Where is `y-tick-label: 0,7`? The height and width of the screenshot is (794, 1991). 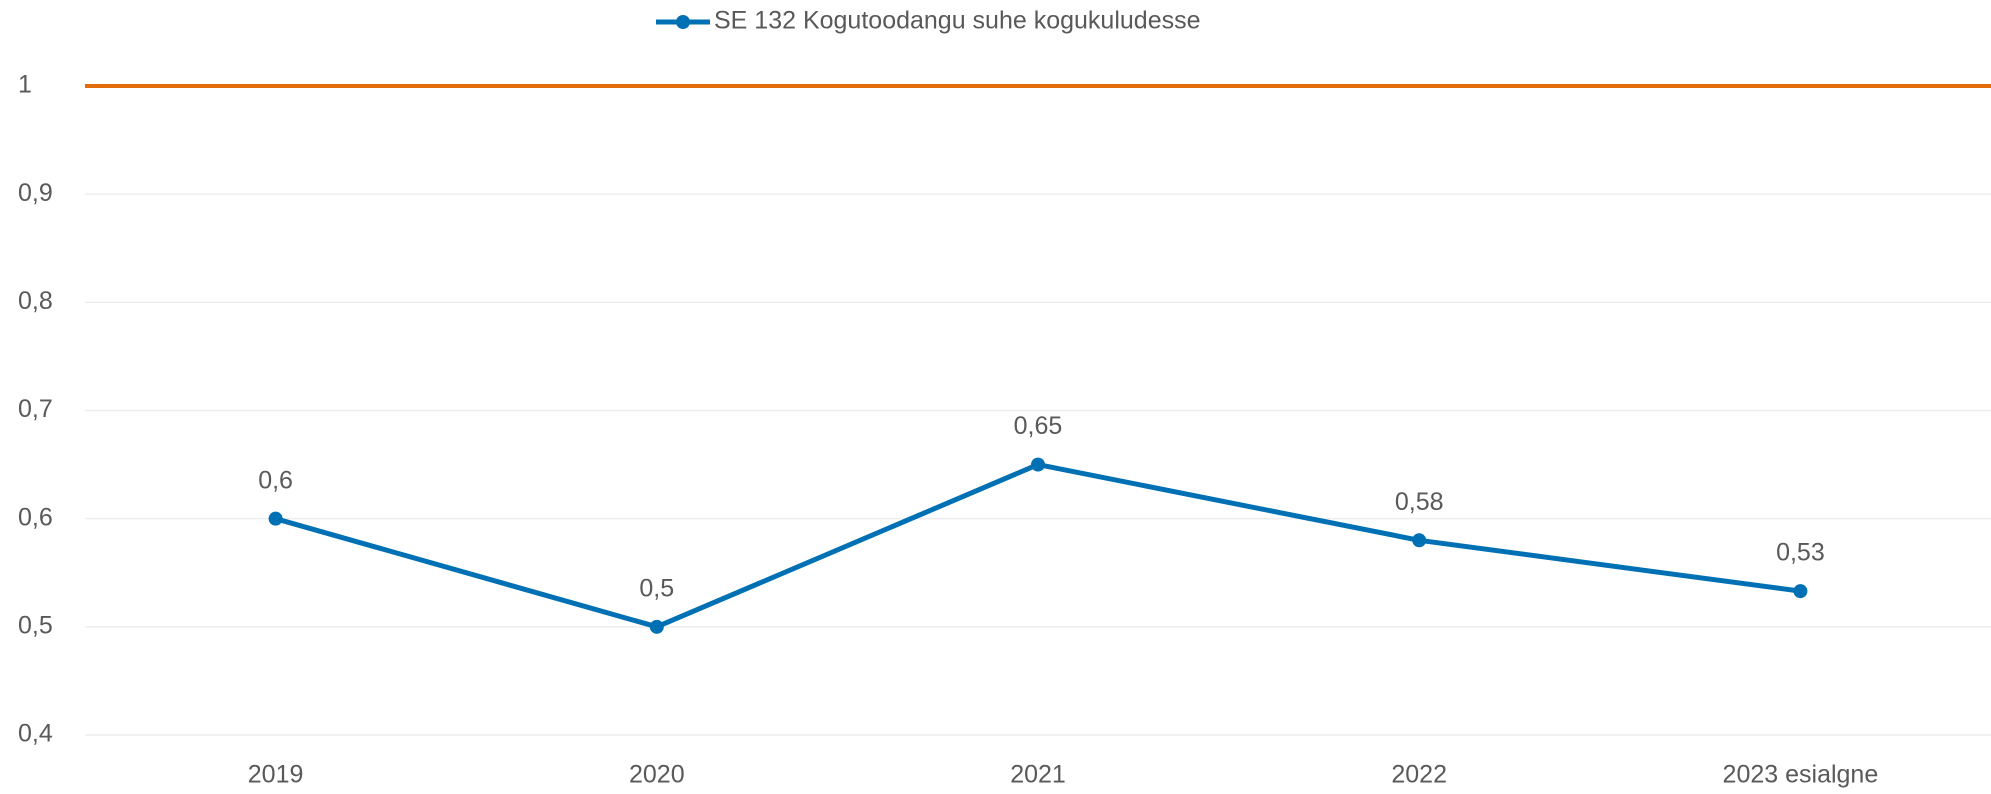
y-tick-label: 0,7 is located at coordinates (35, 409).